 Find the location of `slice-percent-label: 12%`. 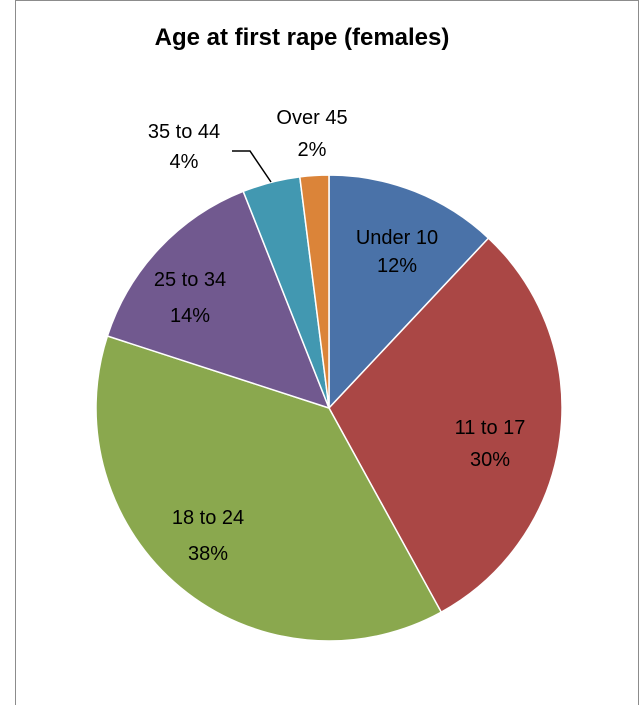

slice-percent-label: 12% is located at coordinates (397, 266).